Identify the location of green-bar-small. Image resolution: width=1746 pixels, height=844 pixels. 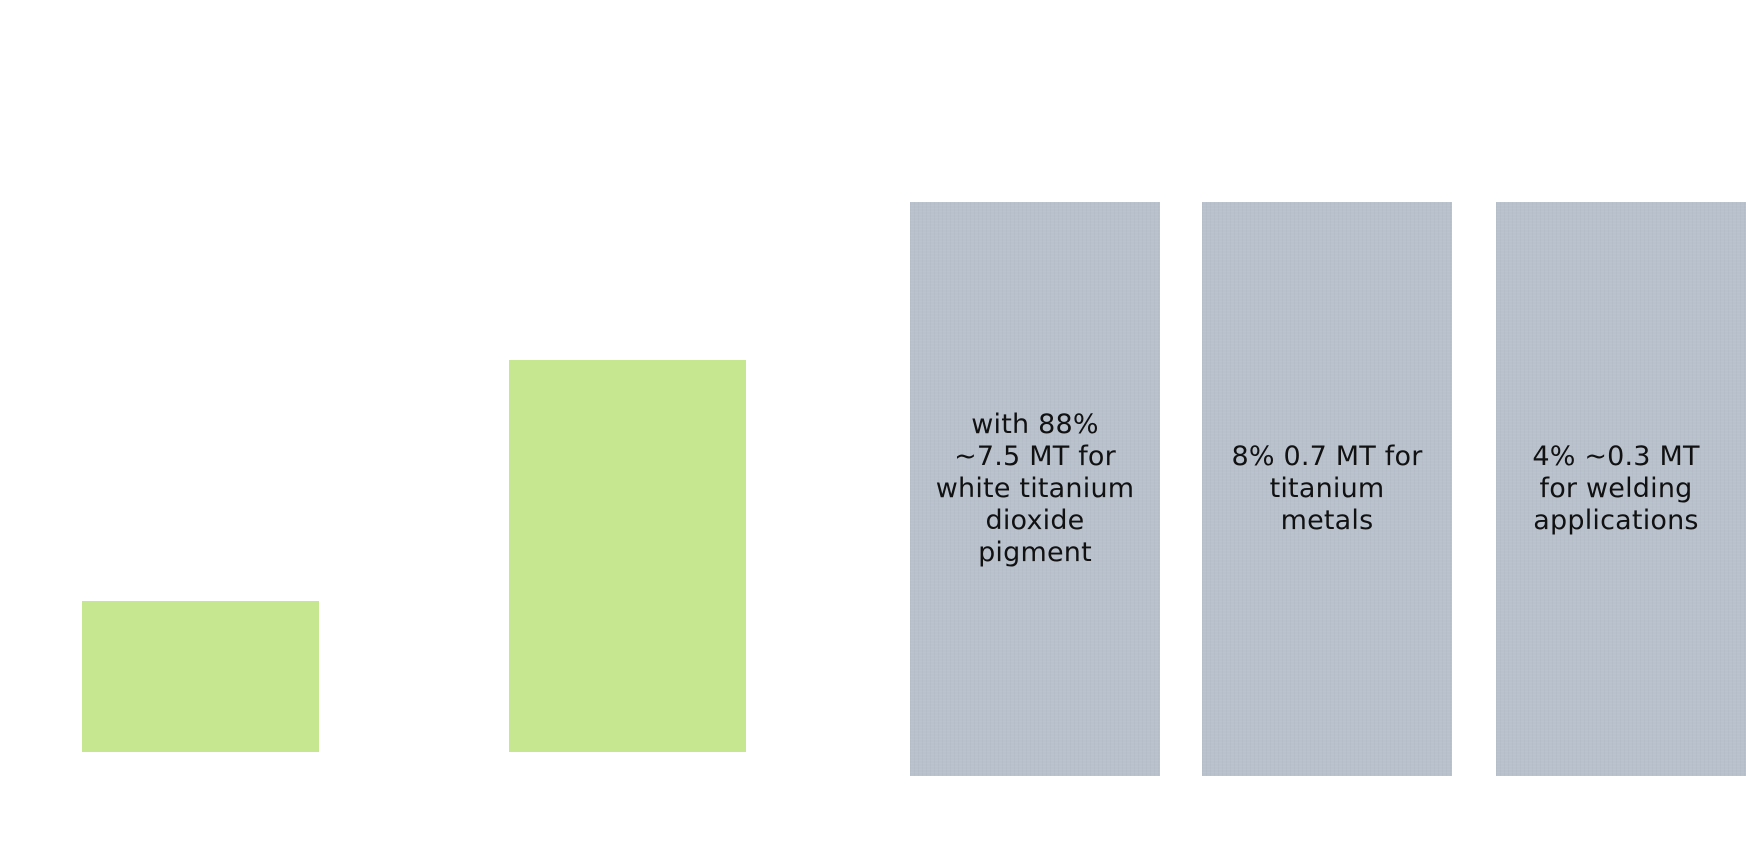
(200, 676).